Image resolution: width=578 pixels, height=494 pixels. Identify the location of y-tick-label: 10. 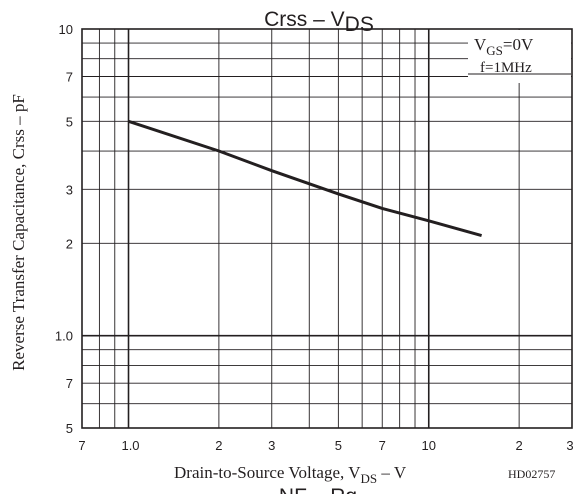
(66, 29).